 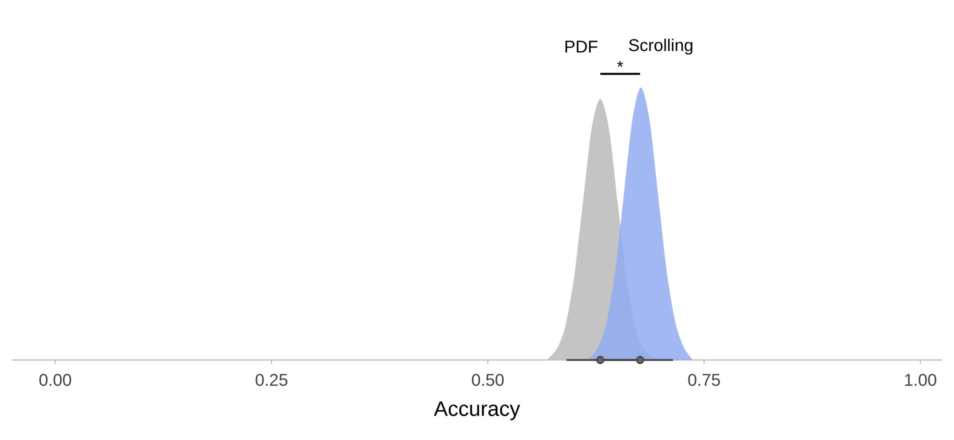 I want to click on text: PDF, so click(x=581, y=46).